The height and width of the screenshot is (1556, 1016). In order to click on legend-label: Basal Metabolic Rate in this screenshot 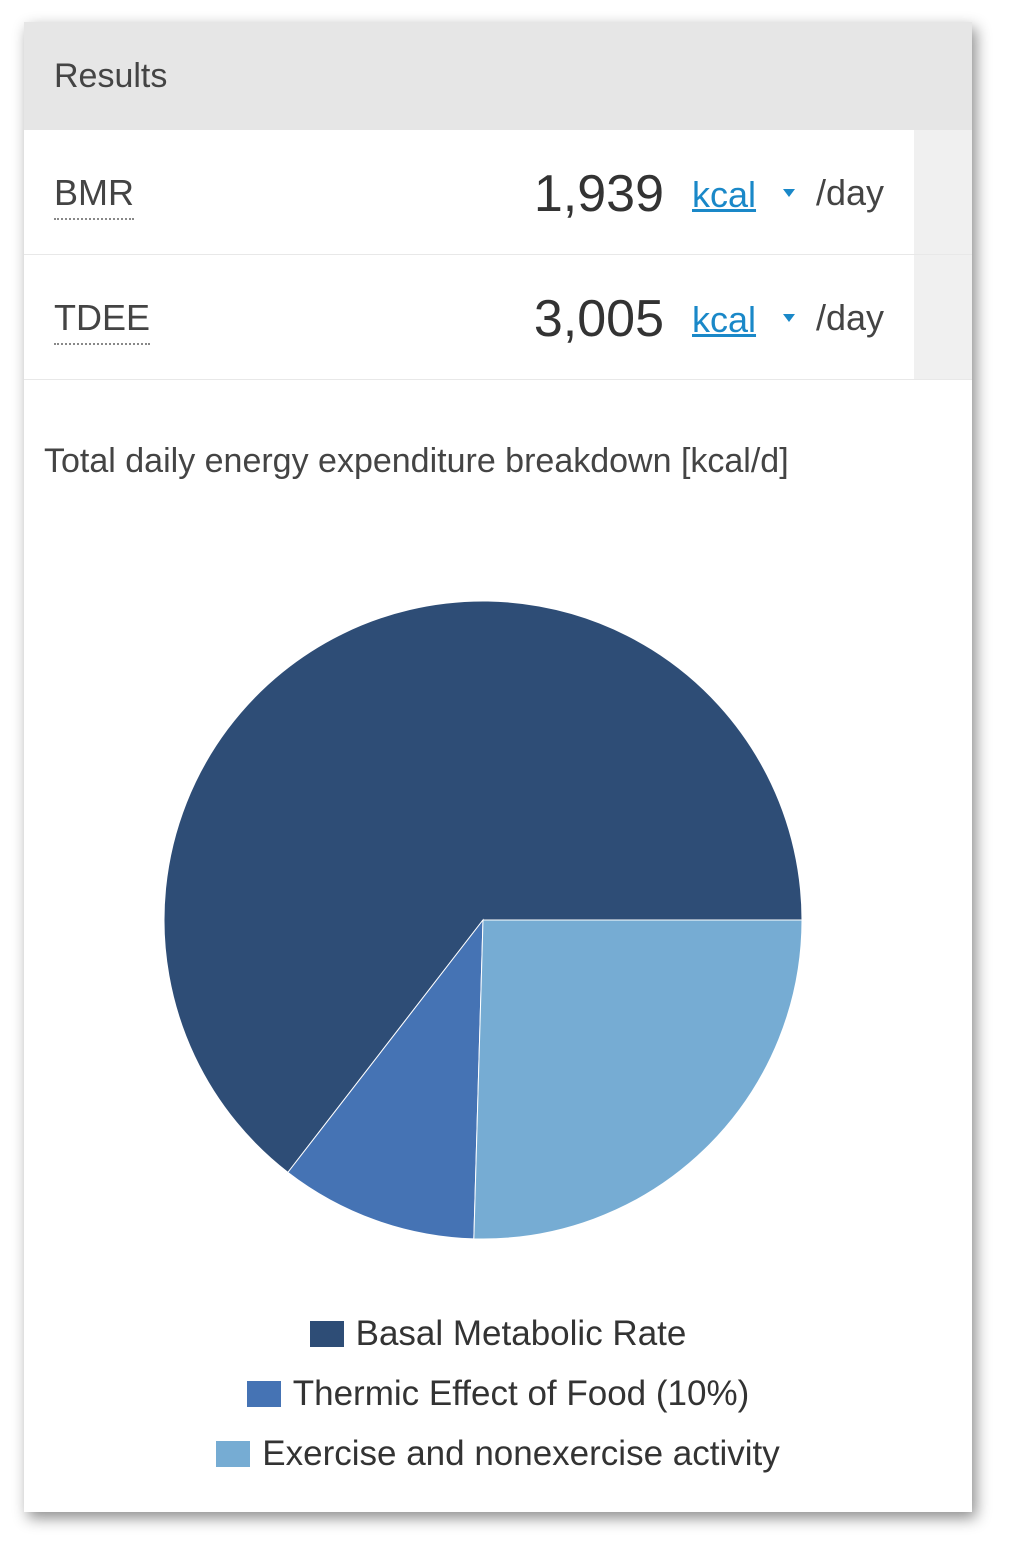, I will do `click(521, 1333)`.